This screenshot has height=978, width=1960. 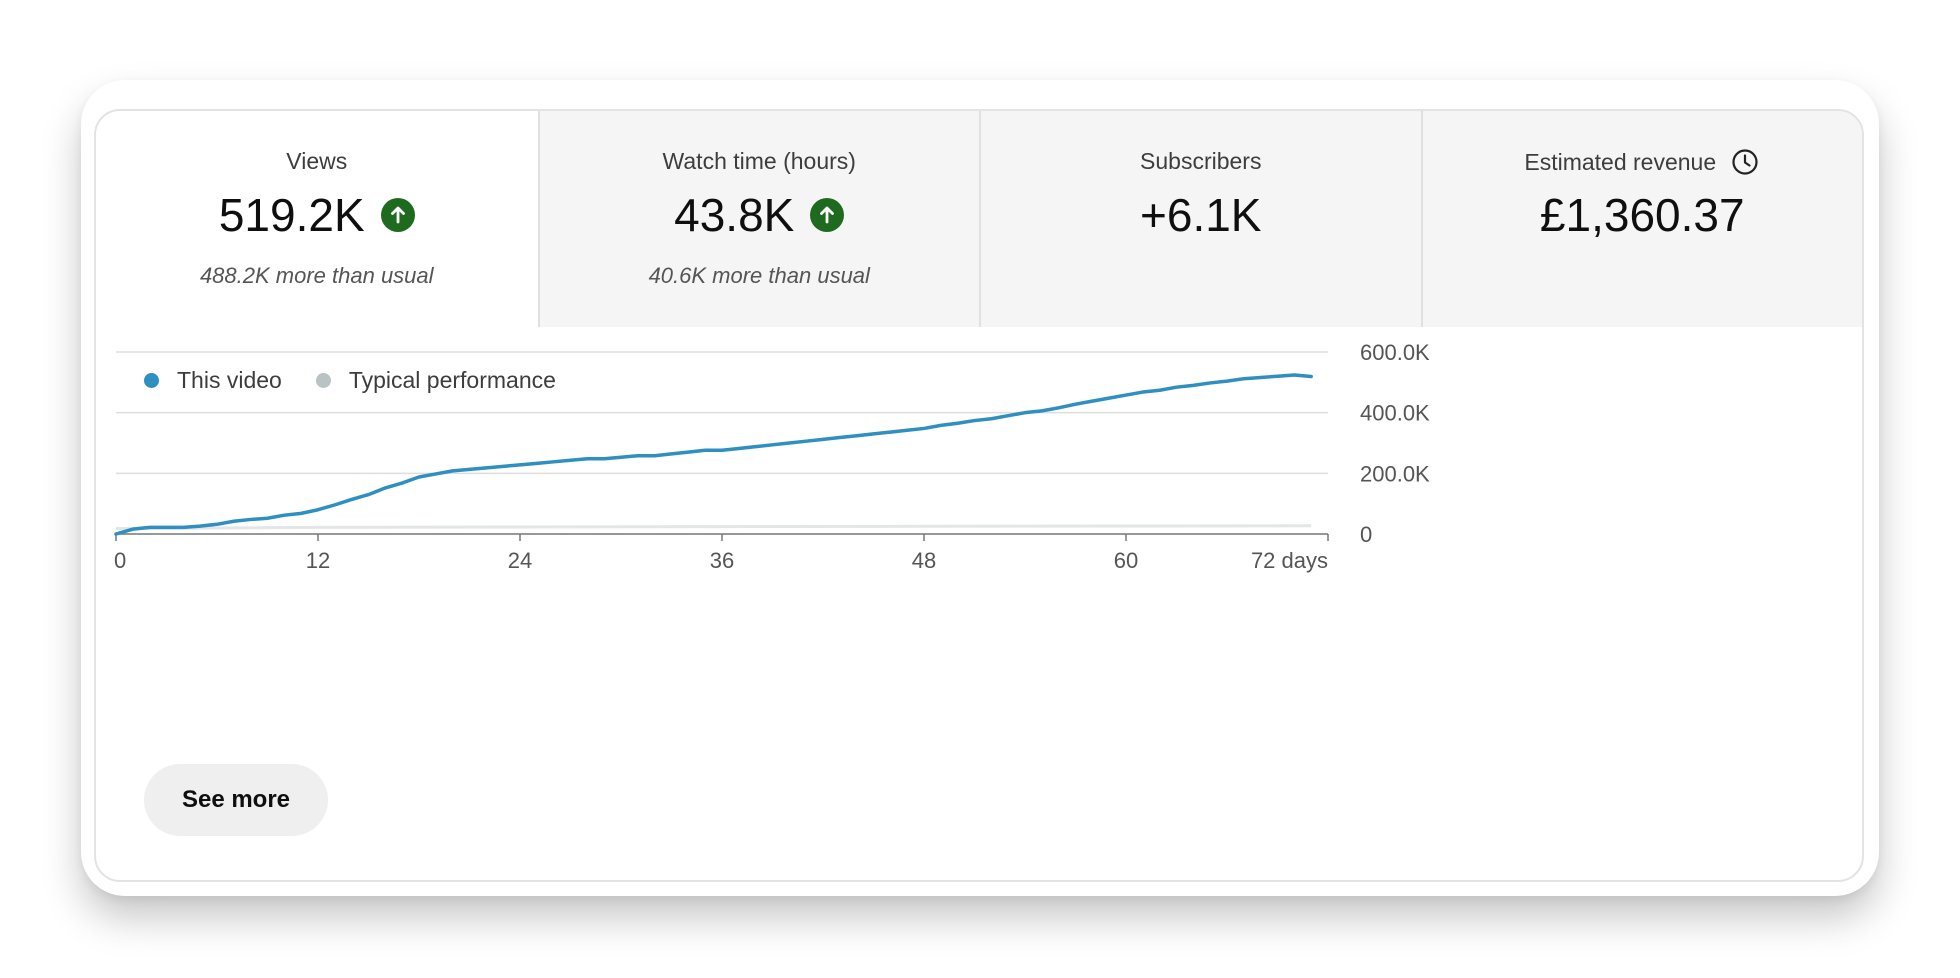 I want to click on legend-item-typical-performance: Typical performance, so click(x=435, y=380).